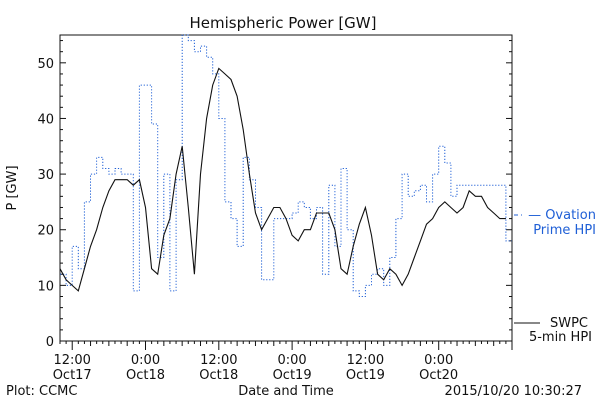 The width and height of the screenshot is (600, 400). Describe the element at coordinates (50, 342) in the screenshot. I see `y-tick-label: 0` at that location.